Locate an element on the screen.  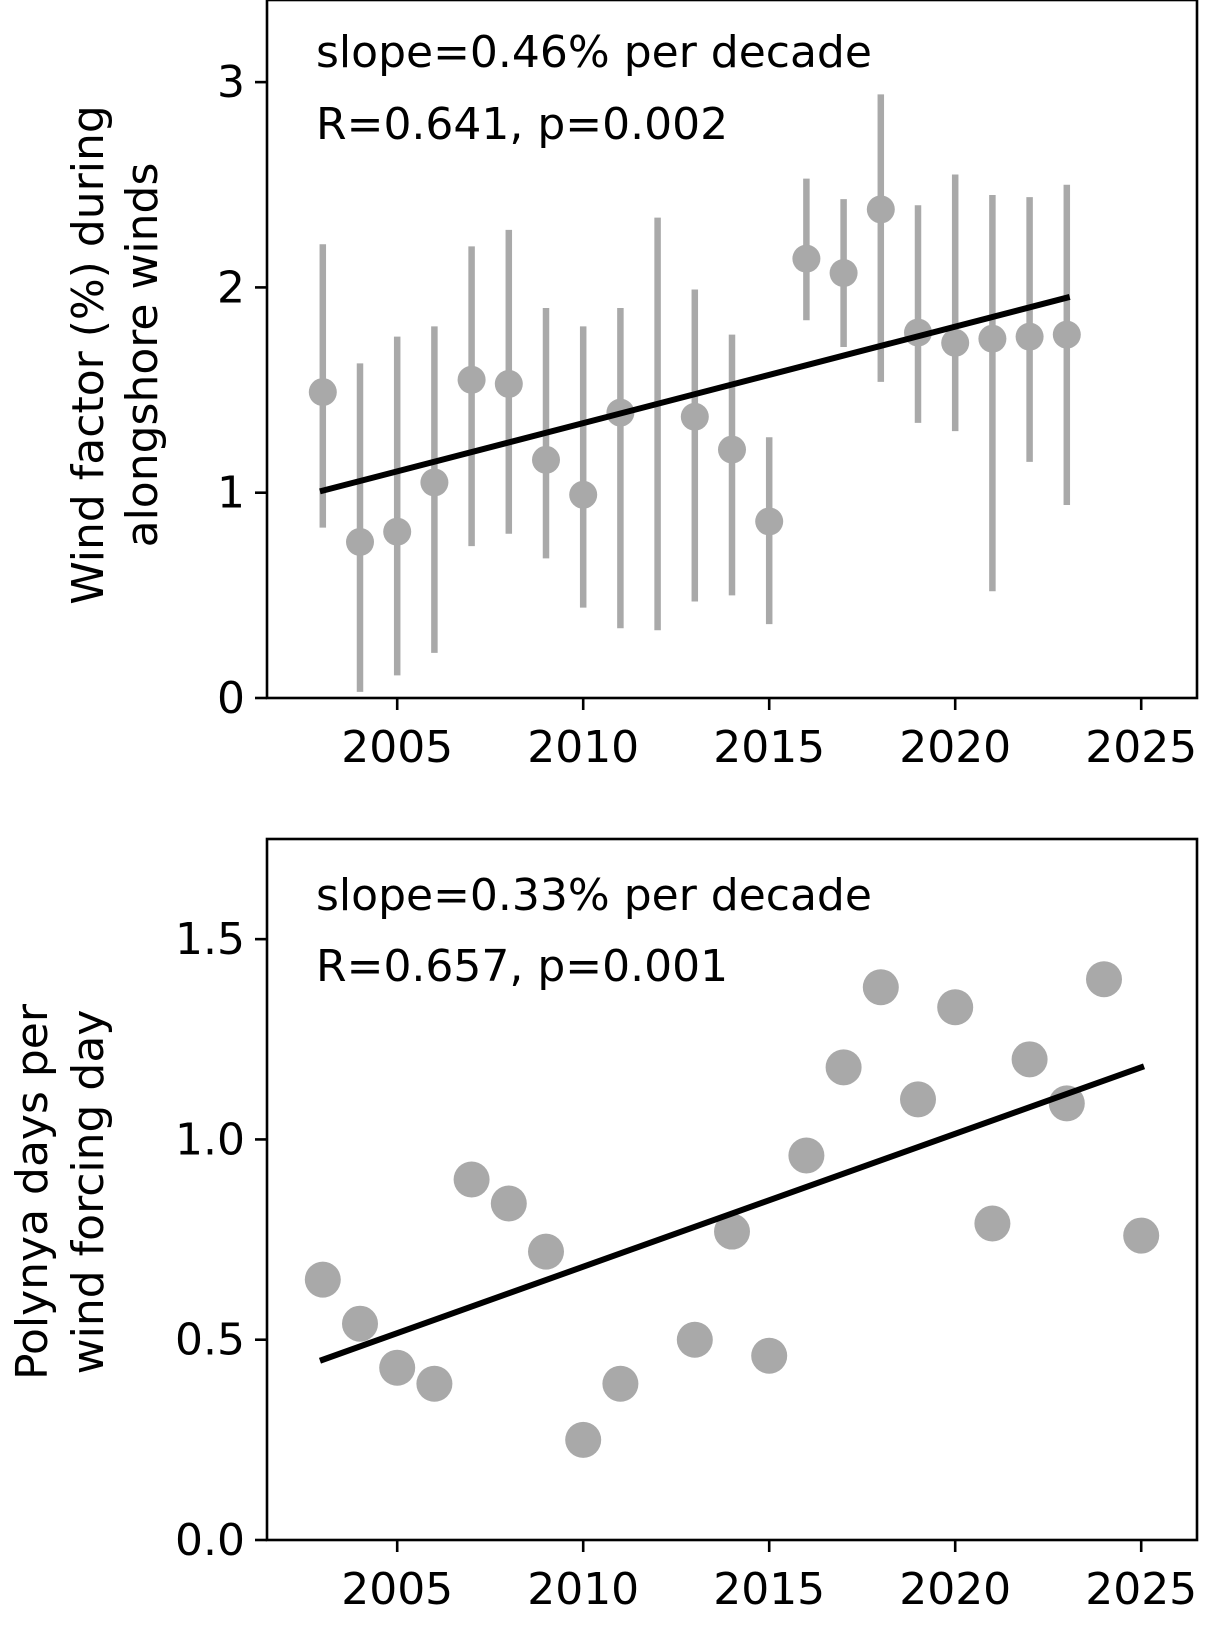
wind-factor-y-axis-label-line-1: Wind factor (%) during is located at coordinates (88, 355).